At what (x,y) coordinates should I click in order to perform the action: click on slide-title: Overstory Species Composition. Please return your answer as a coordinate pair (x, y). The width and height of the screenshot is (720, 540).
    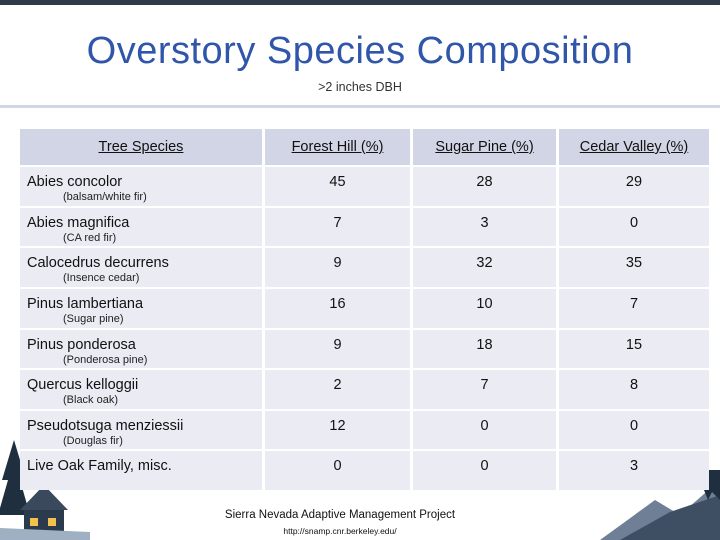
    Looking at the image, I should click on (360, 51).